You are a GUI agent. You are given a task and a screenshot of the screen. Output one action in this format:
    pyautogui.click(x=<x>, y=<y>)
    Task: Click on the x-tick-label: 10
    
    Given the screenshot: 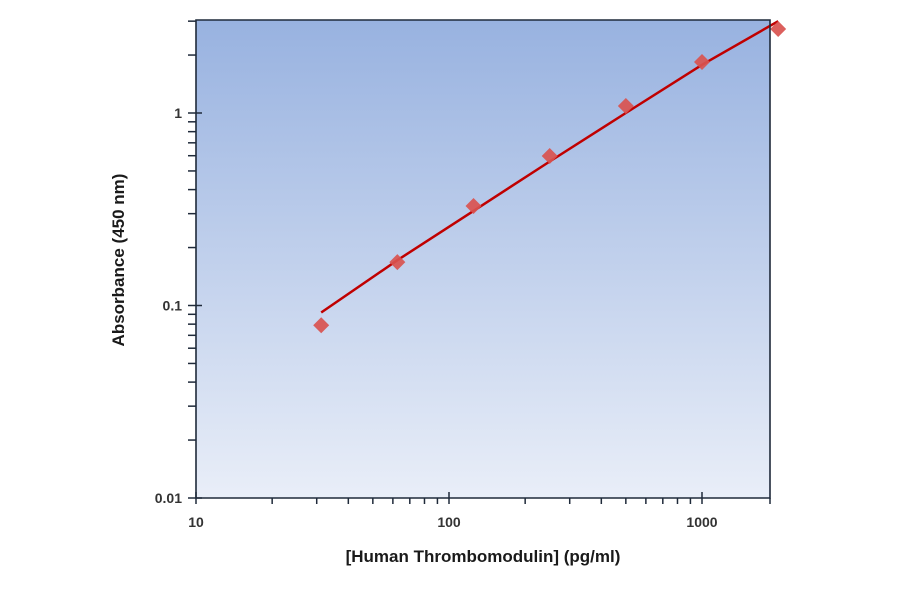 What is the action you would take?
    pyautogui.click(x=196, y=522)
    